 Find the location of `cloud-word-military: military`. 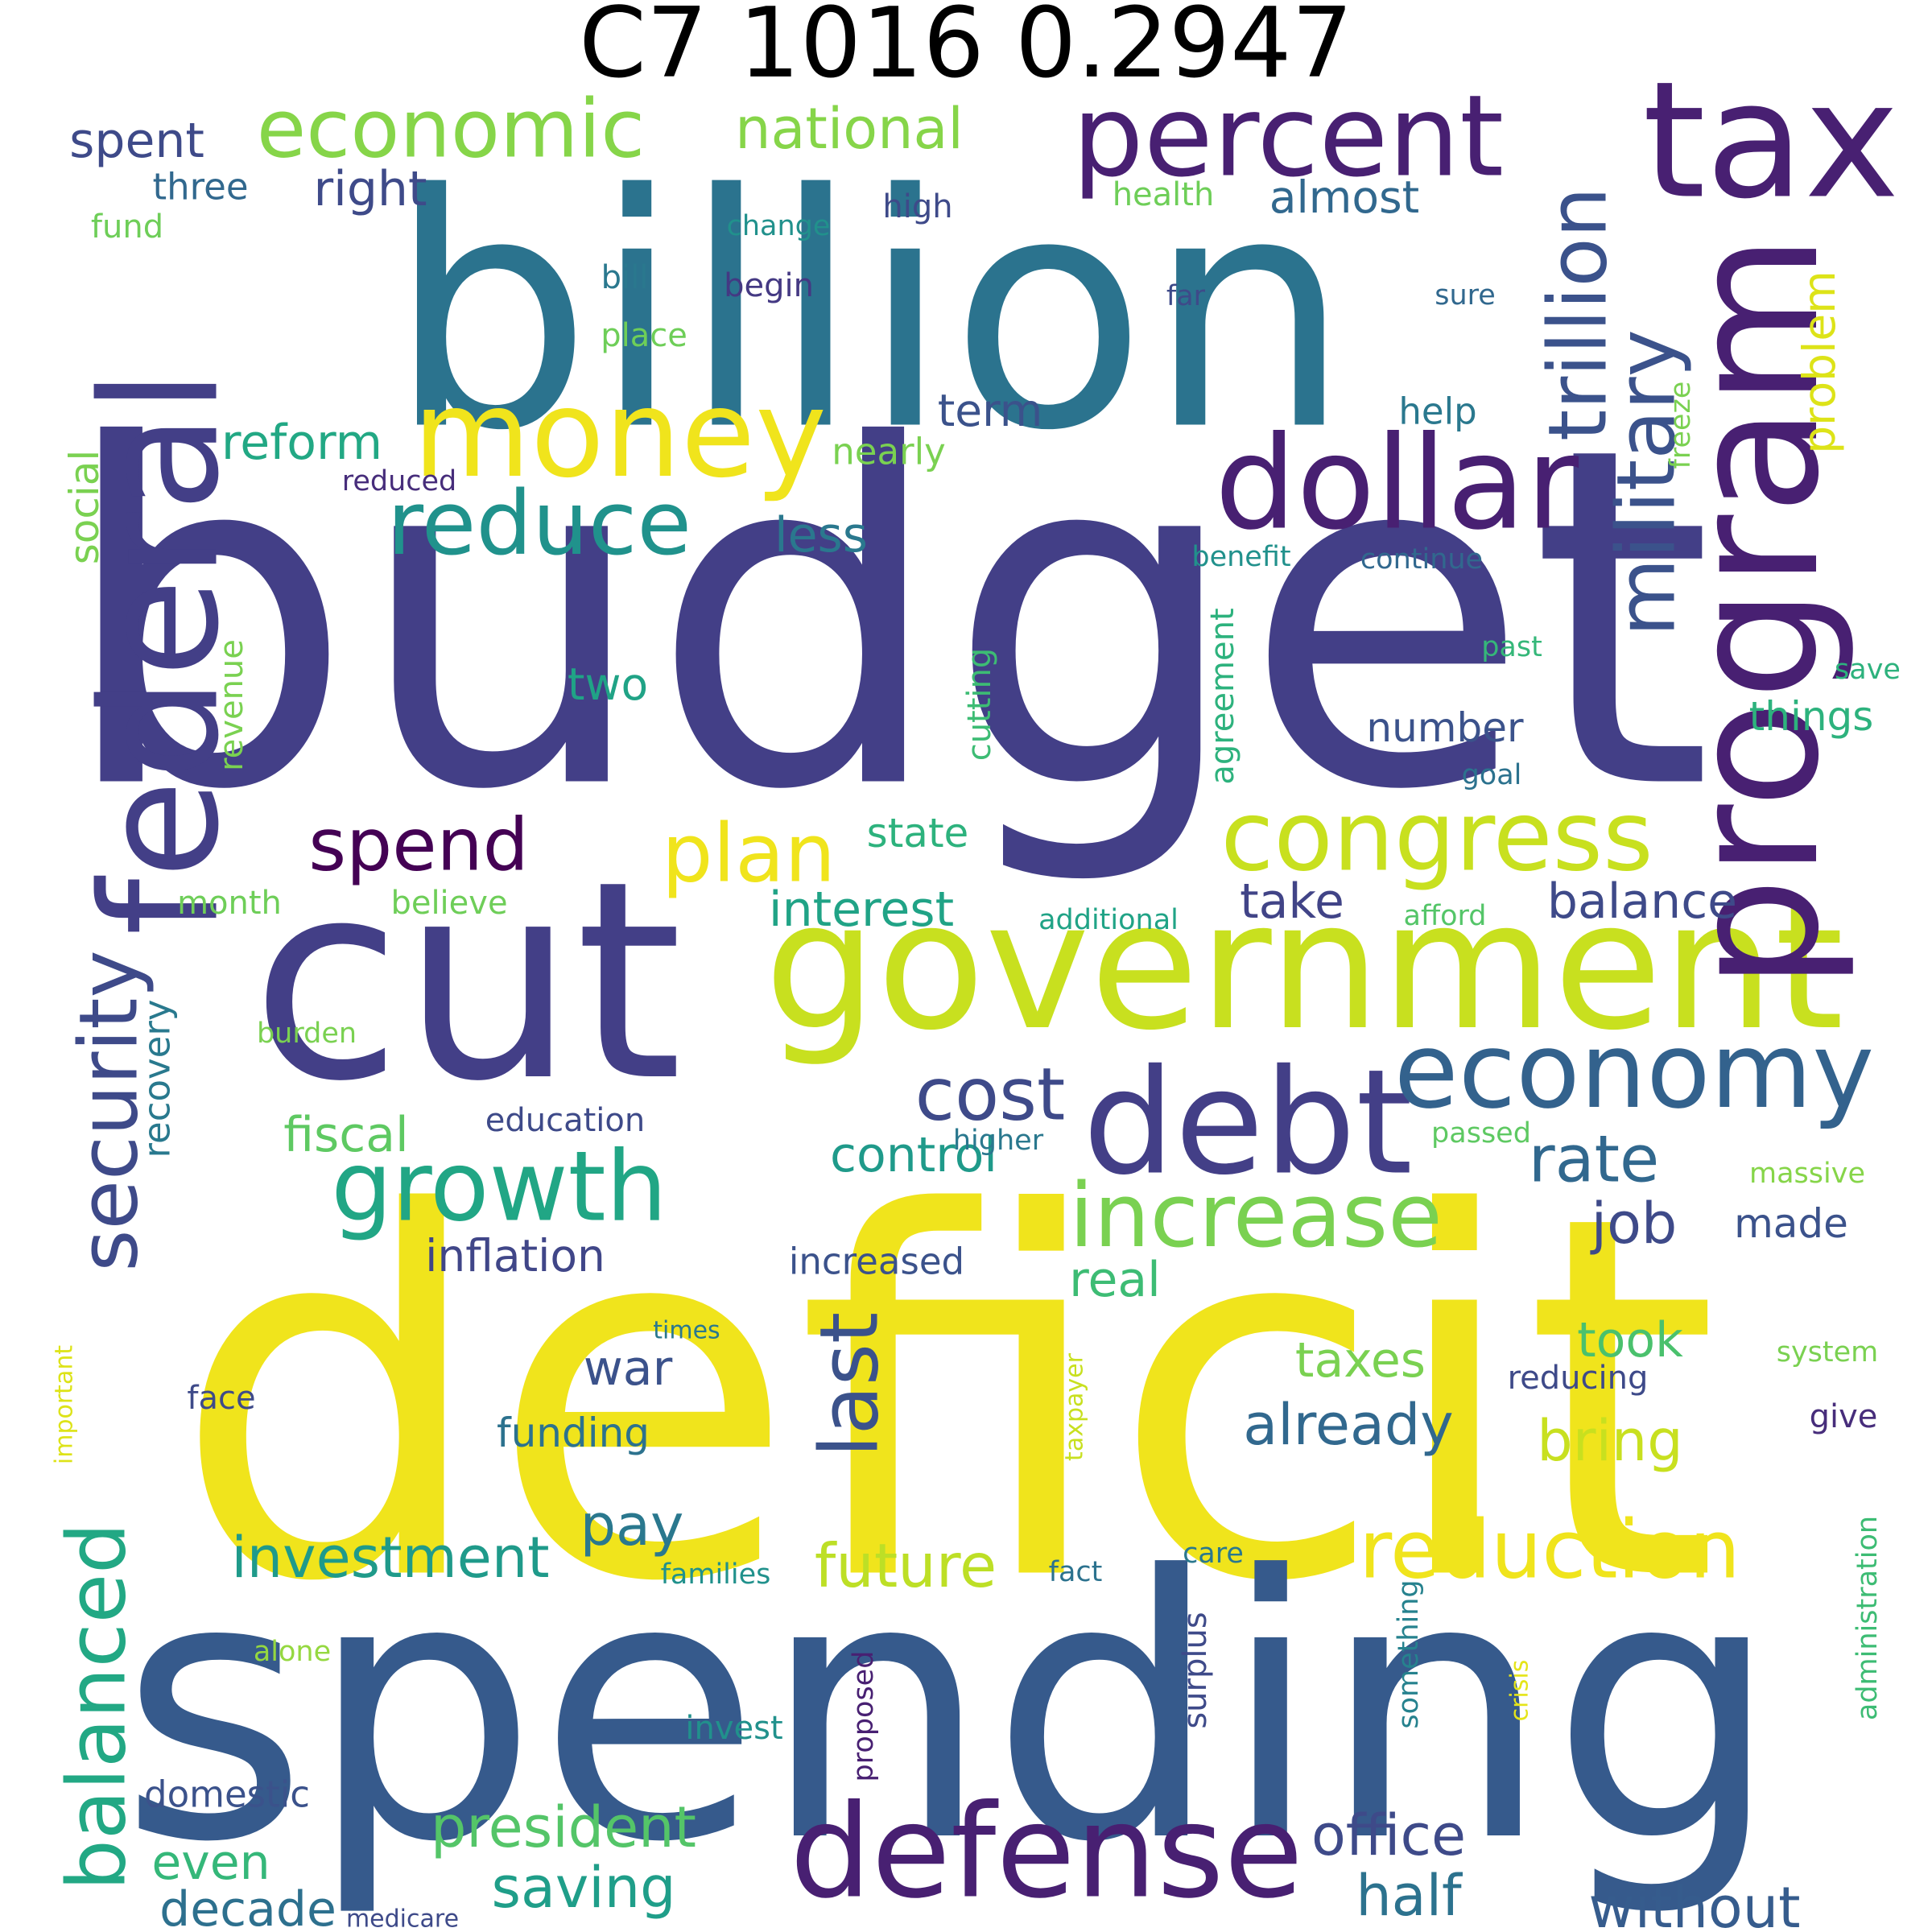

cloud-word-military: military is located at coordinates (1647, 483).